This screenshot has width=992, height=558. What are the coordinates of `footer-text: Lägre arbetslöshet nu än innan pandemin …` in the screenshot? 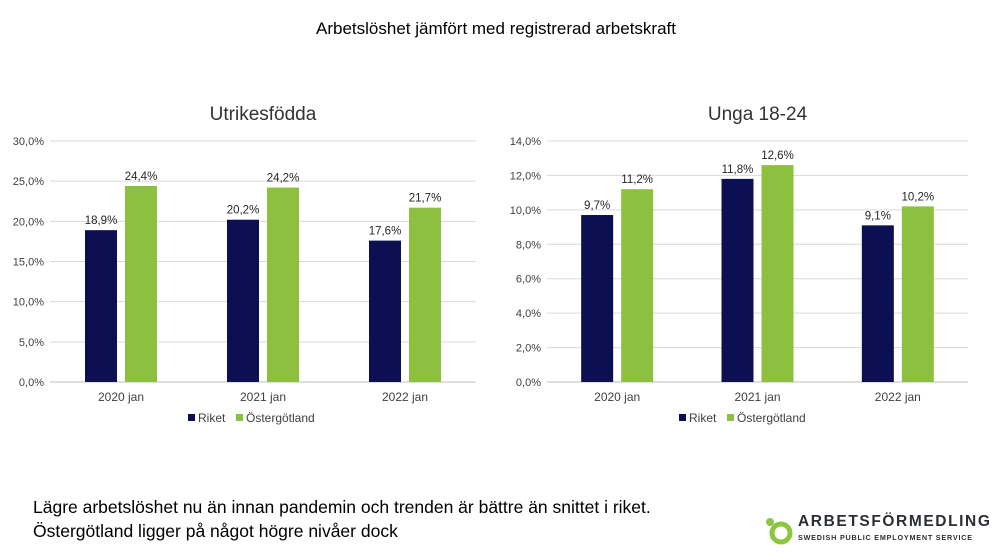 It's located at (342, 519).